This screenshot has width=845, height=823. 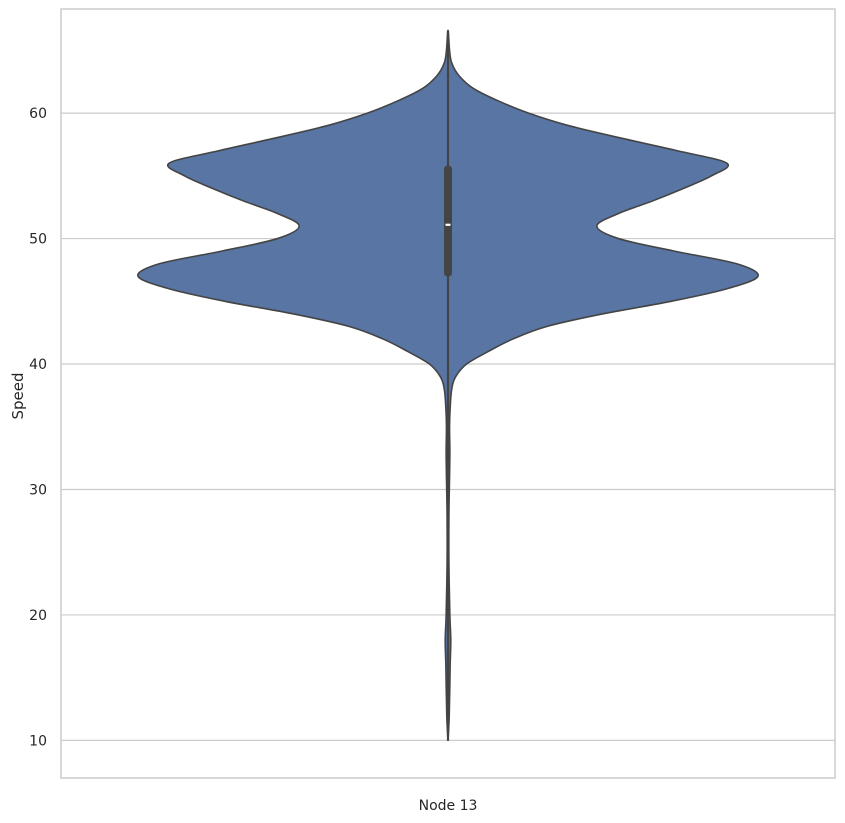 I want to click on y-tick-label: 20, so click(x=38, y=616).